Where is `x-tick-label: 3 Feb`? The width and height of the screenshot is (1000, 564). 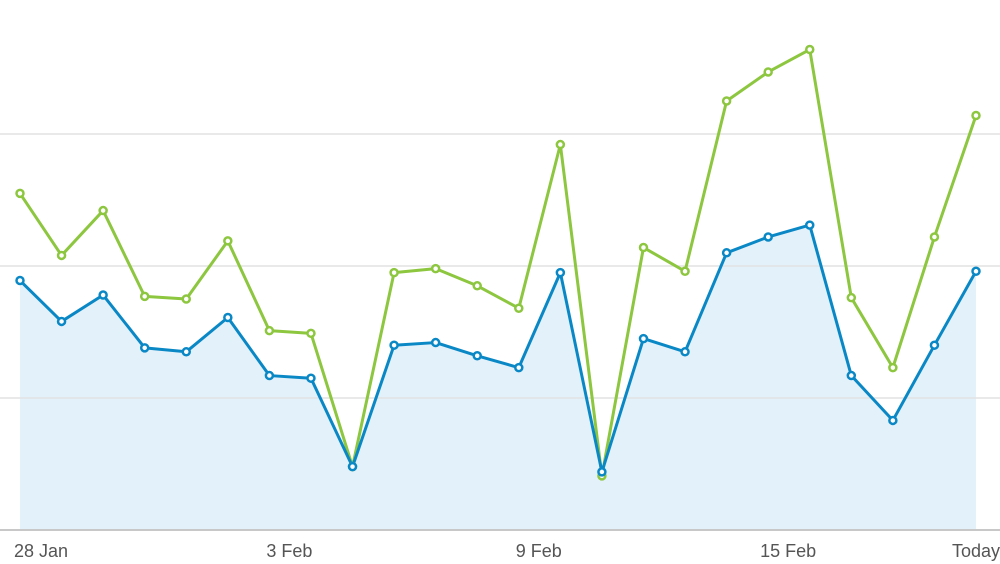
x-tick-label: 3 Feb is located at coordinates (289, 551).